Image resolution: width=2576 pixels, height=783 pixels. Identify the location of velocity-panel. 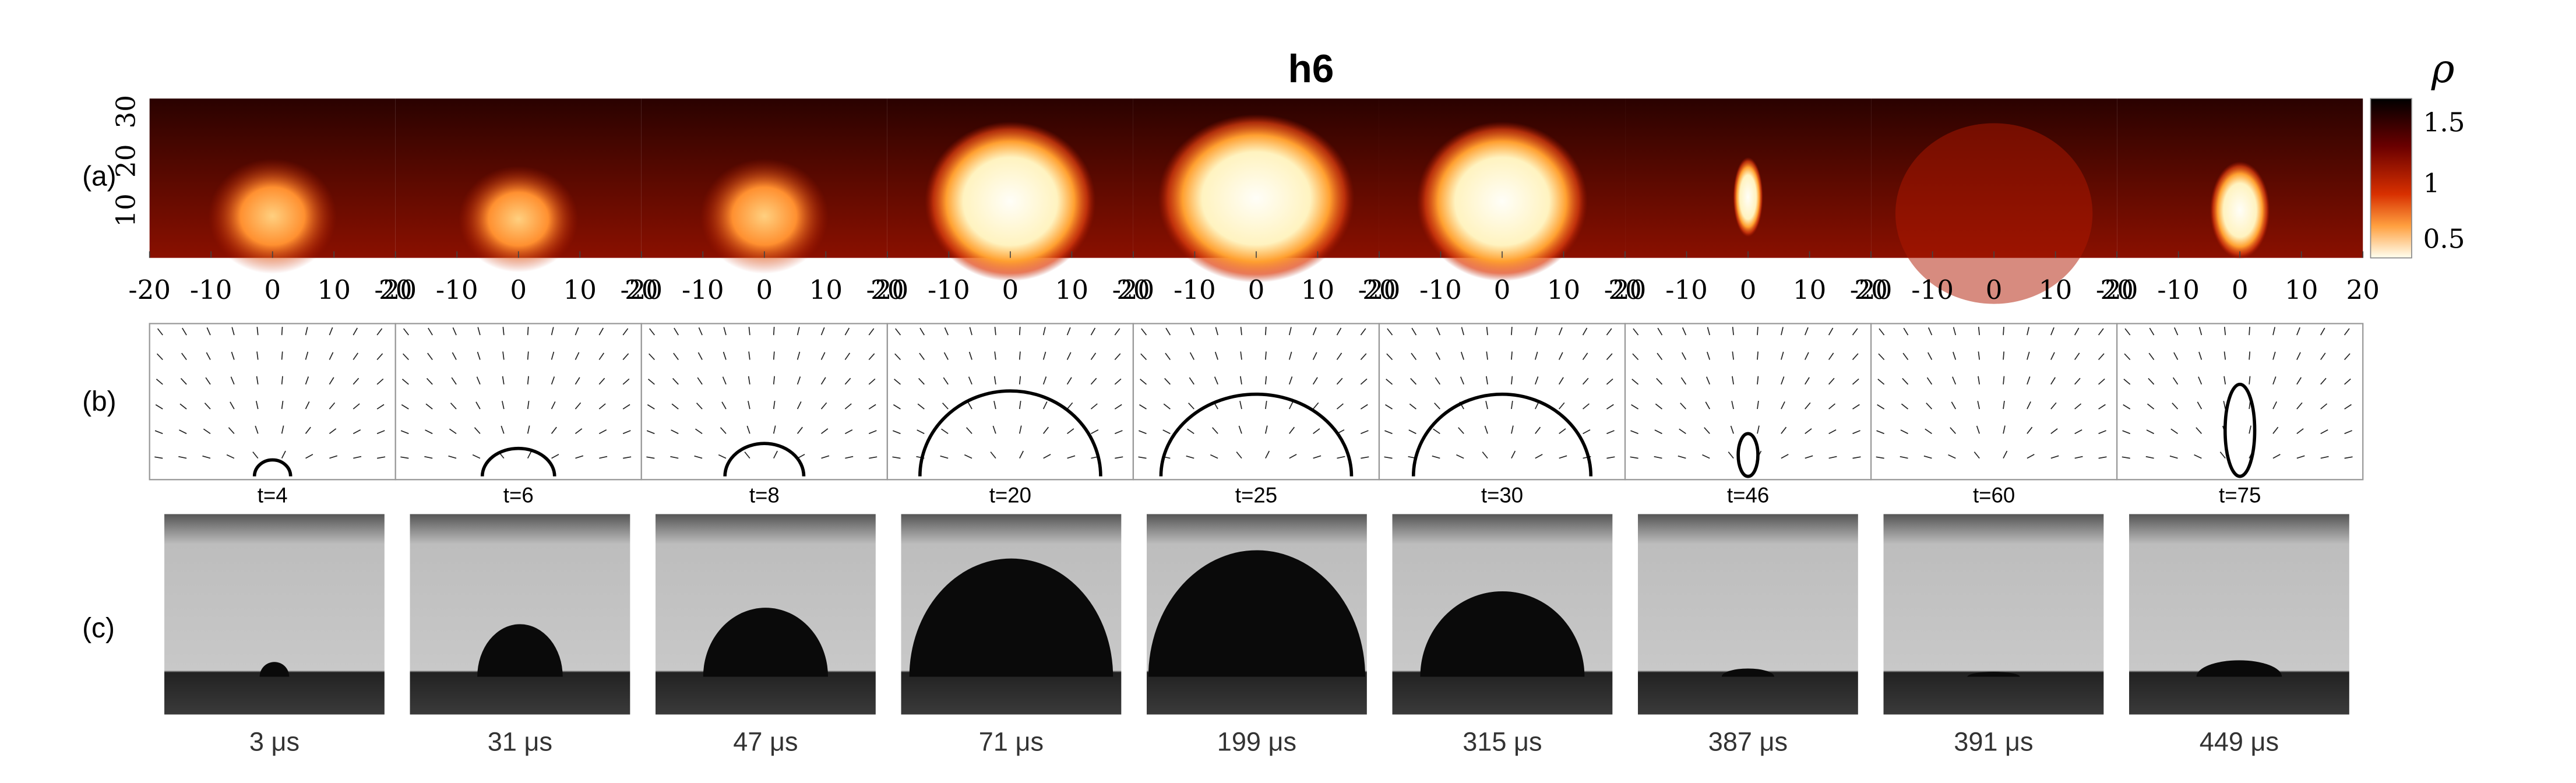
(1994, 402).